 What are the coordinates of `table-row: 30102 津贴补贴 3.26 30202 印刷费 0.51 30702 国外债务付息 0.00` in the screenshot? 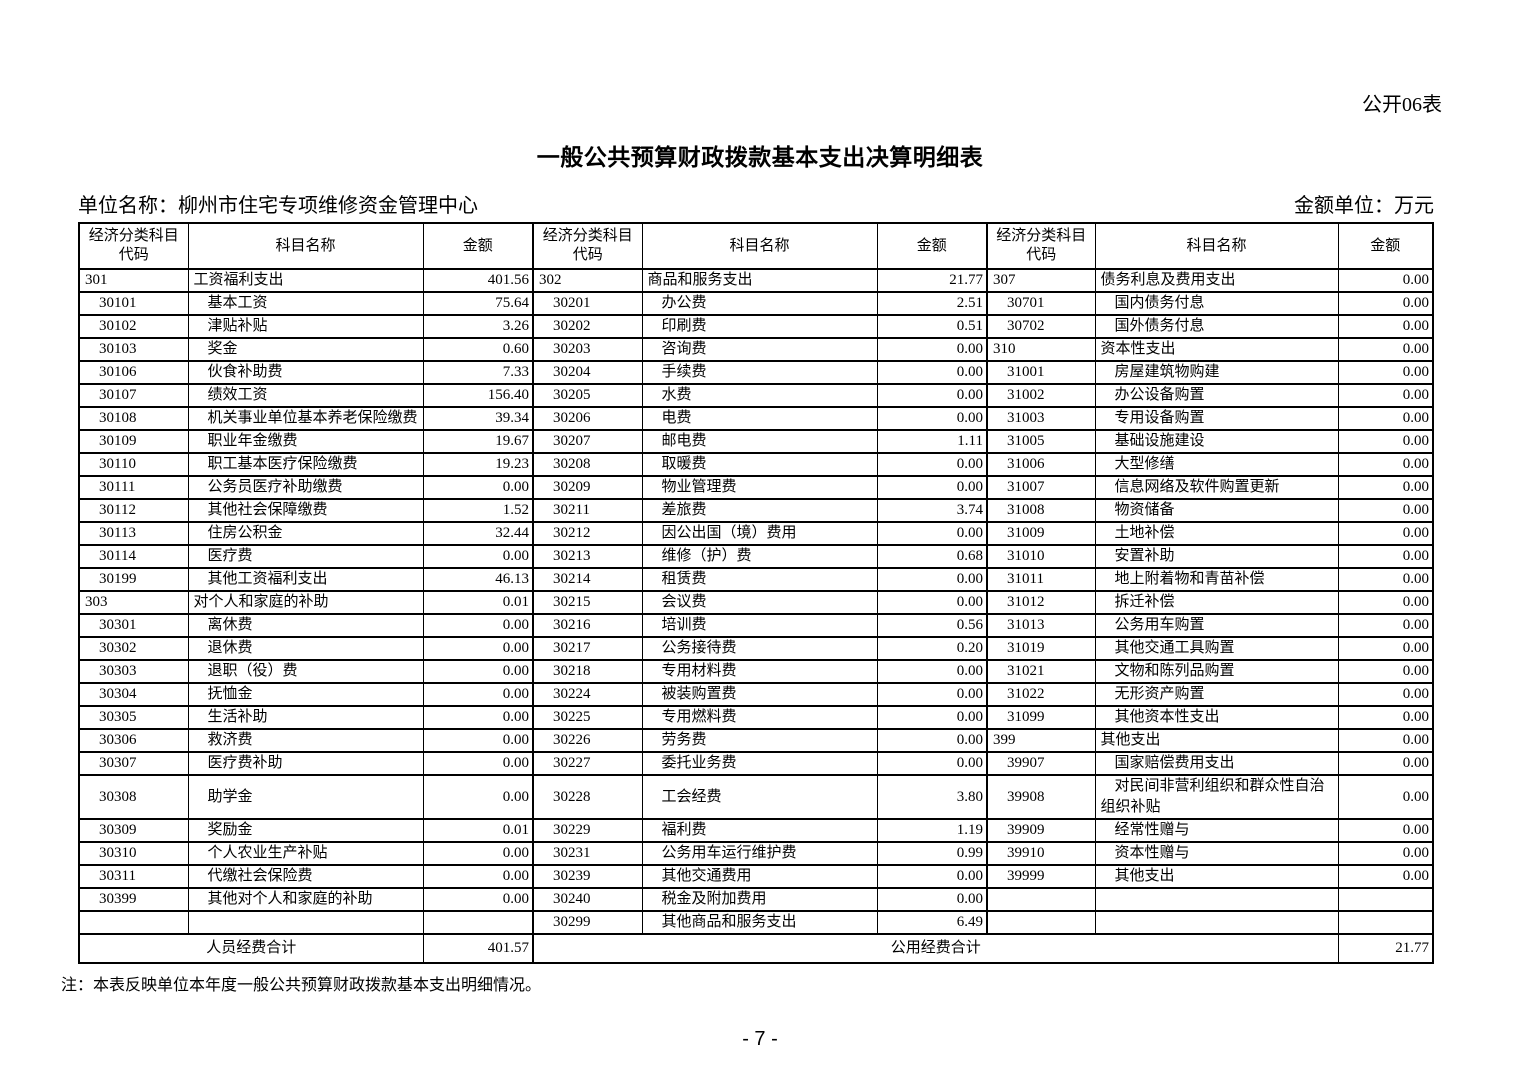 It's located at (756, 326).